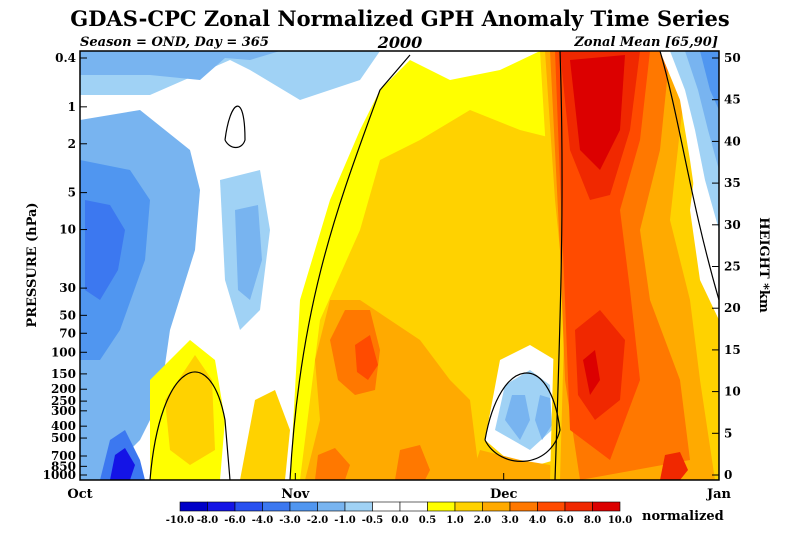 This screenshot has width=800, height=533. Describe the element at coordinates (509, 520) in the screenshot. I see `colorbar-tick-label: 3.0` at that location.